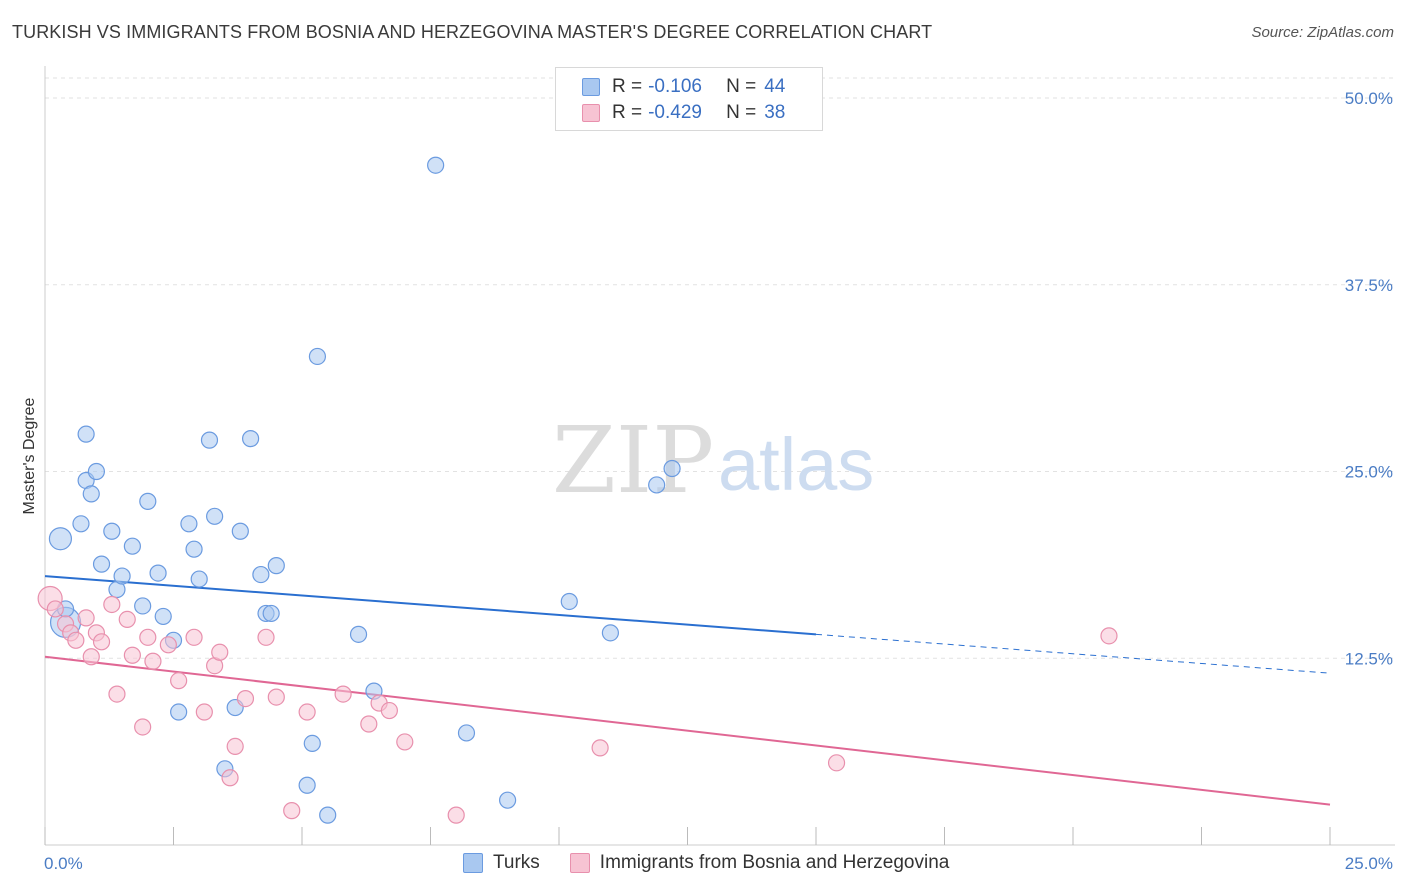 This screenshot has width=1406, height=892. Describe the element at coordinates (775, 86) in the screenshot. I see `legend-n-value: 44` at that location.